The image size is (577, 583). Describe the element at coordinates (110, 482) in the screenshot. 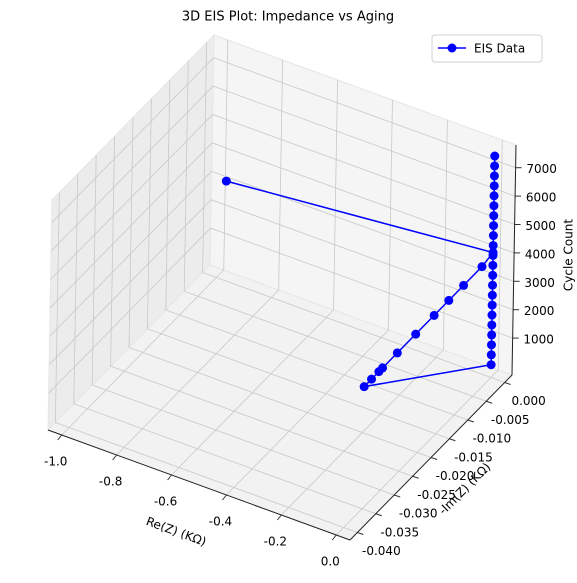

I see `x-tick-label: -0.8` at that location.